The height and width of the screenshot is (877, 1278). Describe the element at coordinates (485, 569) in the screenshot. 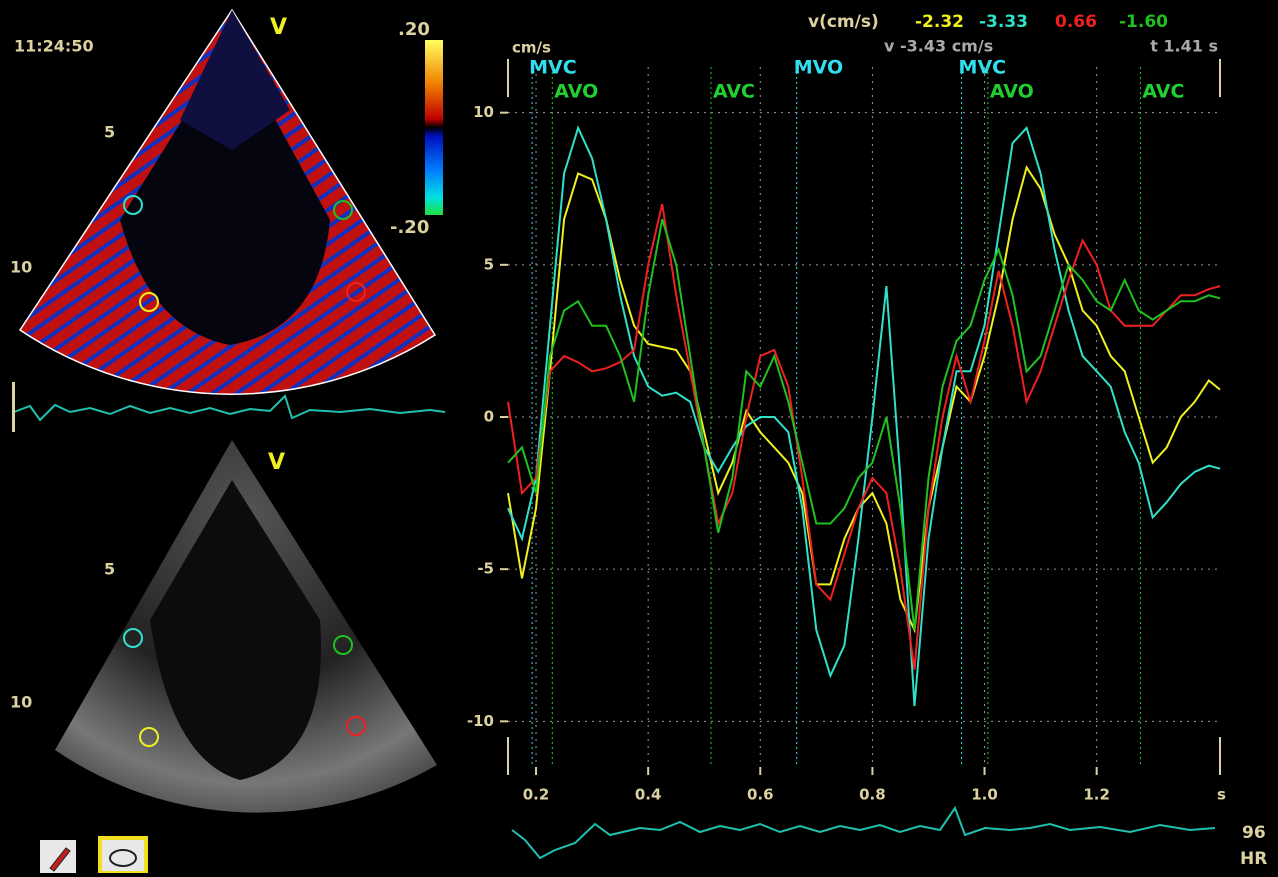

I see `y-tick-label: -5` at that location.